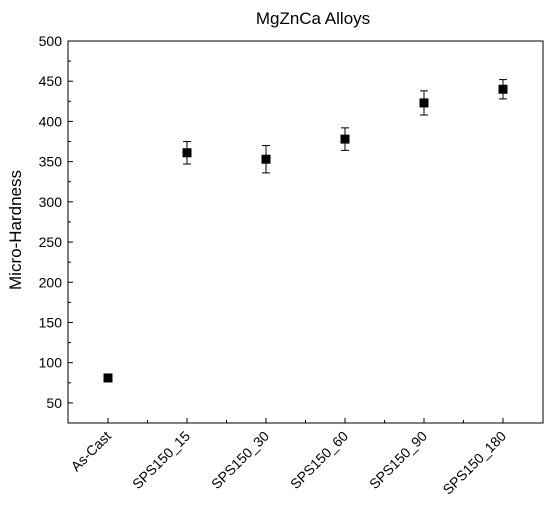 This screenshot has width=550, height=518. I want to click on chart-title: MgZnCa Alloys, so click(313, 18).